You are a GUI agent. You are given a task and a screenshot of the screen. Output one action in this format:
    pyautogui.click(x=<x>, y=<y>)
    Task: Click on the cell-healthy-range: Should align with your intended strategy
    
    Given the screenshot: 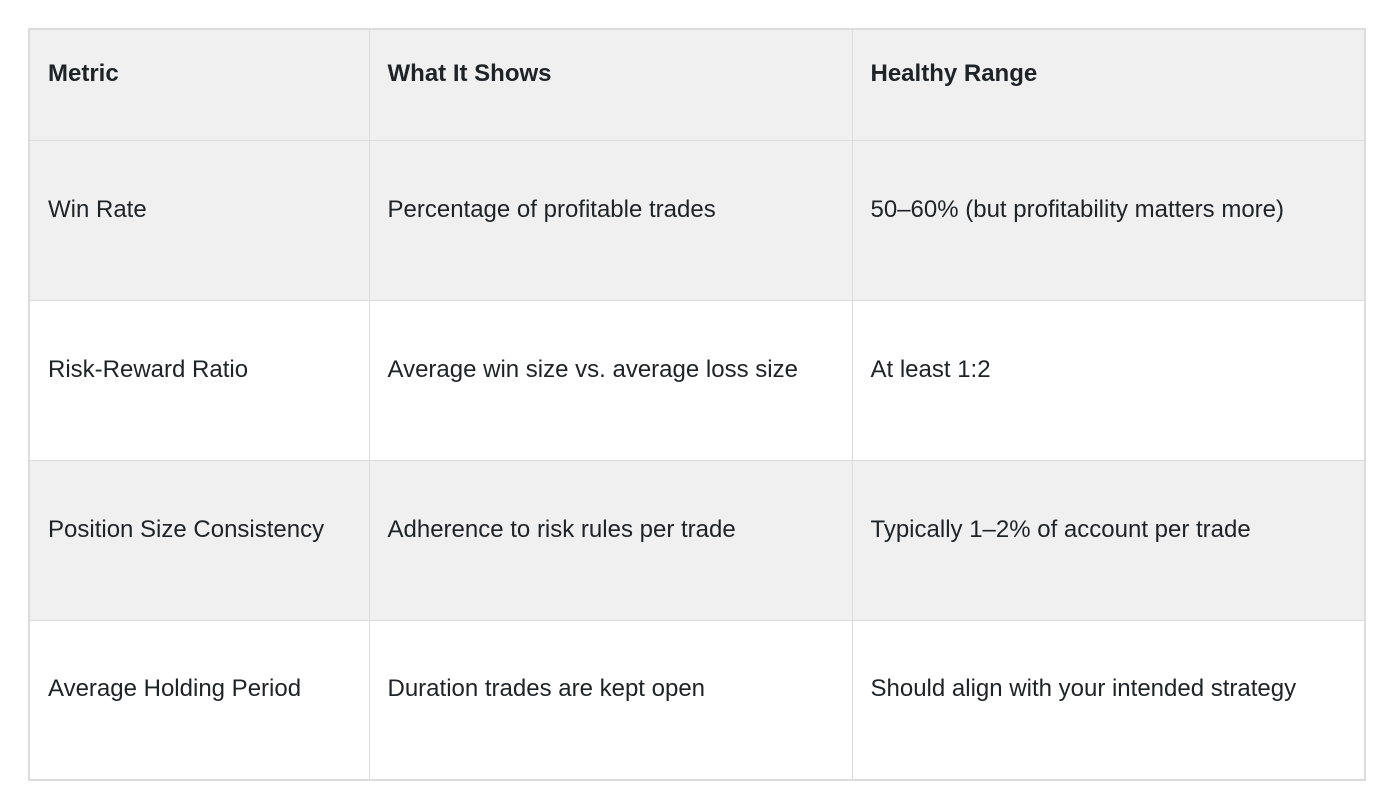 What is the action you would take?
    pyautogui.click(x=1108, y=700)
    